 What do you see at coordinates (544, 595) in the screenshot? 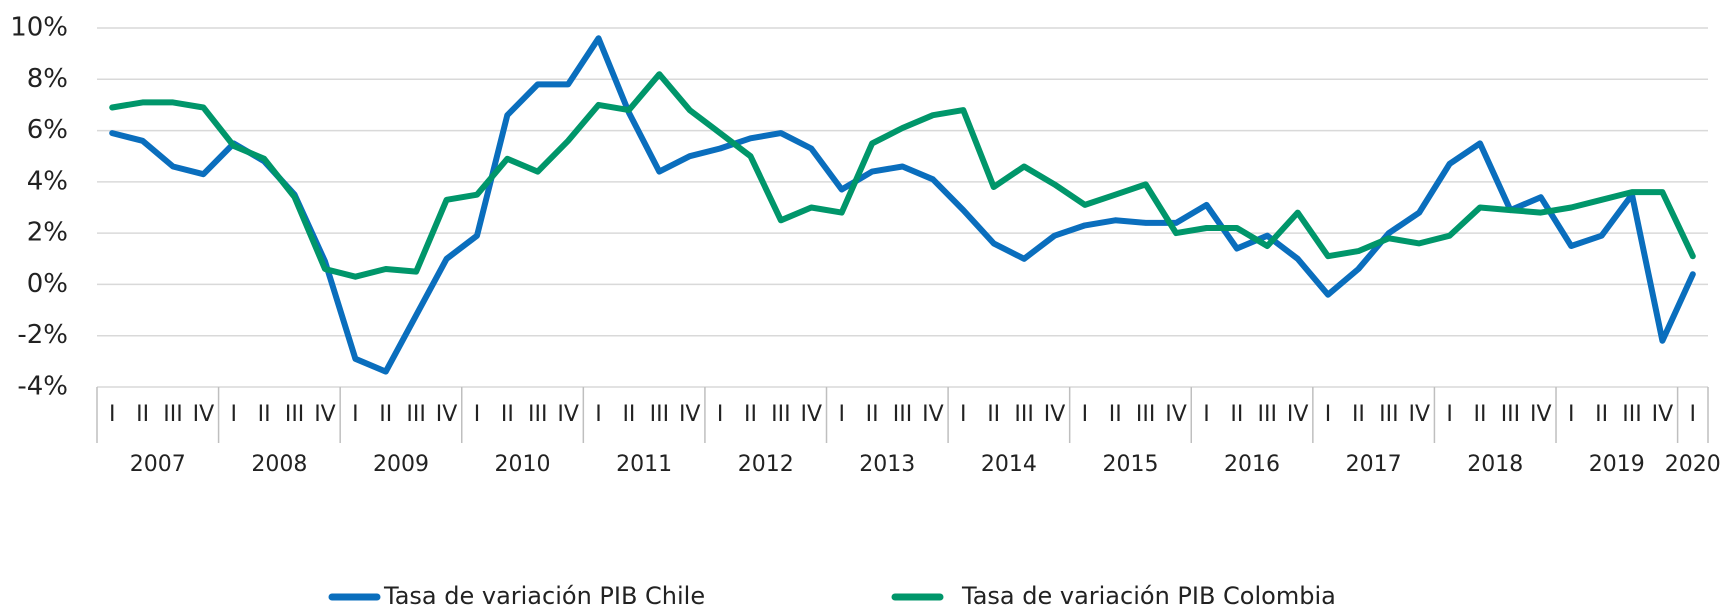
I see `legend-label: Tasa de variación PIB Chile` at bounding box center [544, 595].